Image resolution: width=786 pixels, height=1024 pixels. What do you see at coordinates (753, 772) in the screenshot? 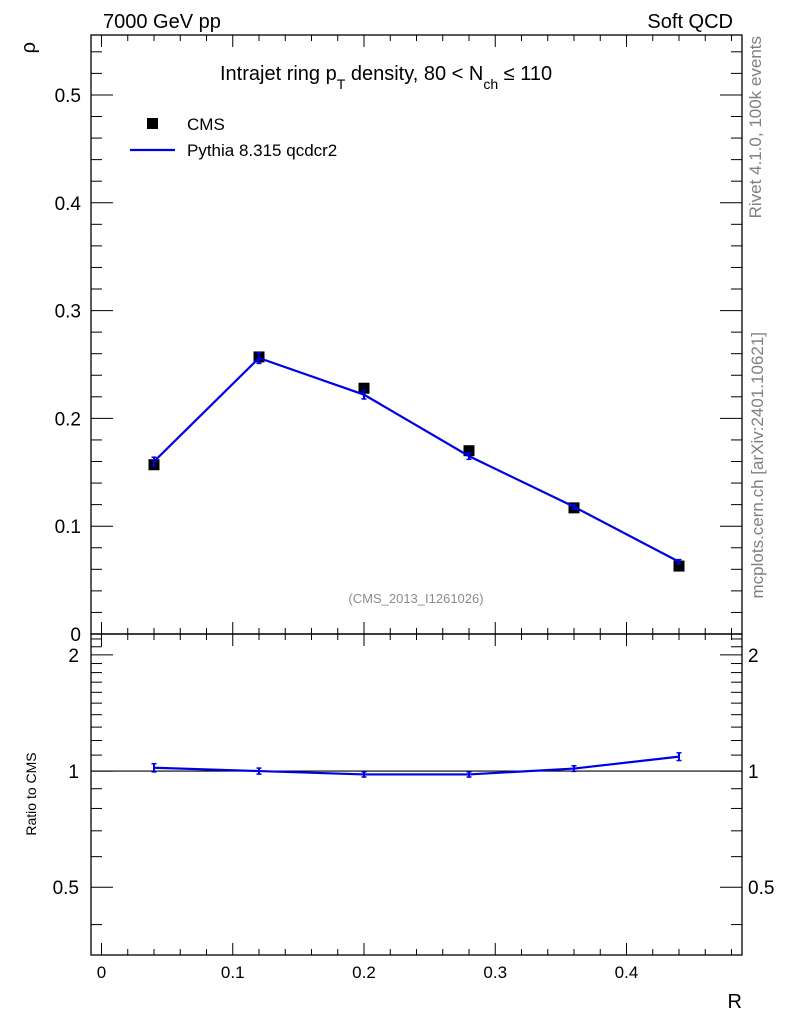
I see `ratio-y-tick-label-right: 1` at bounding box center [753, 772].